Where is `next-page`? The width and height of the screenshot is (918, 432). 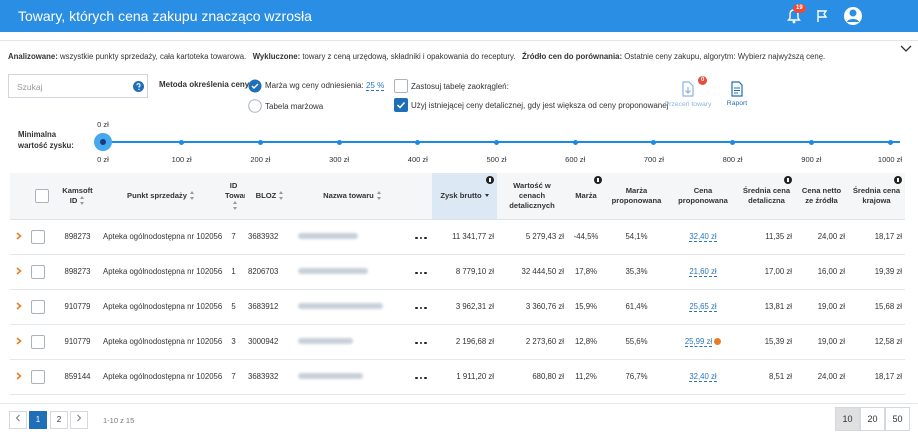 next-page is located at coordinates (79, 420).